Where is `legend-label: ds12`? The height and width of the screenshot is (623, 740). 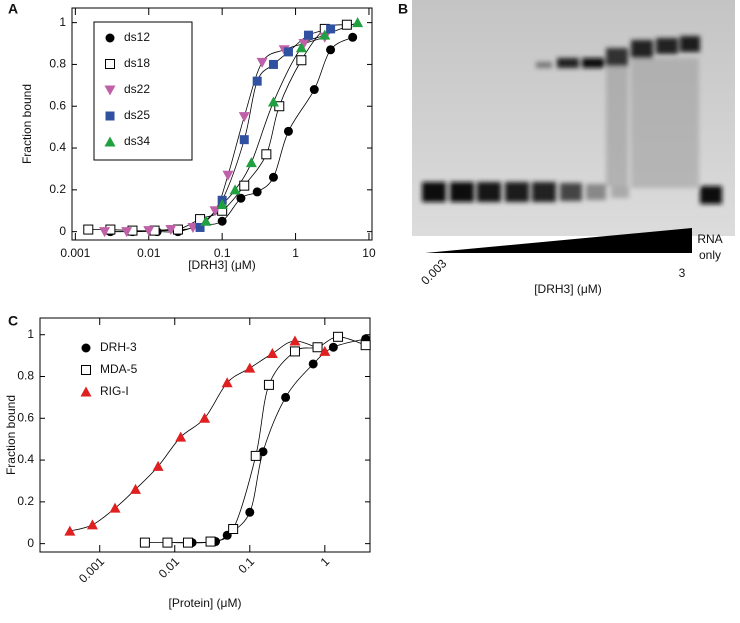 legend-label: ds12 is located at coordinates (137, 37).